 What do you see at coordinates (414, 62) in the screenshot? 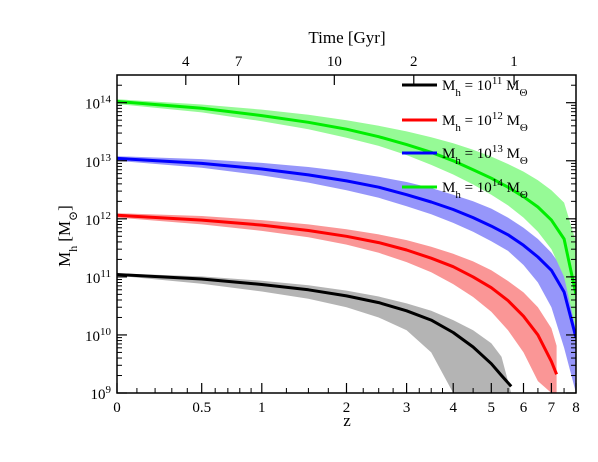
I see `top-tick-label: 2` at bounding box center [414, 62].